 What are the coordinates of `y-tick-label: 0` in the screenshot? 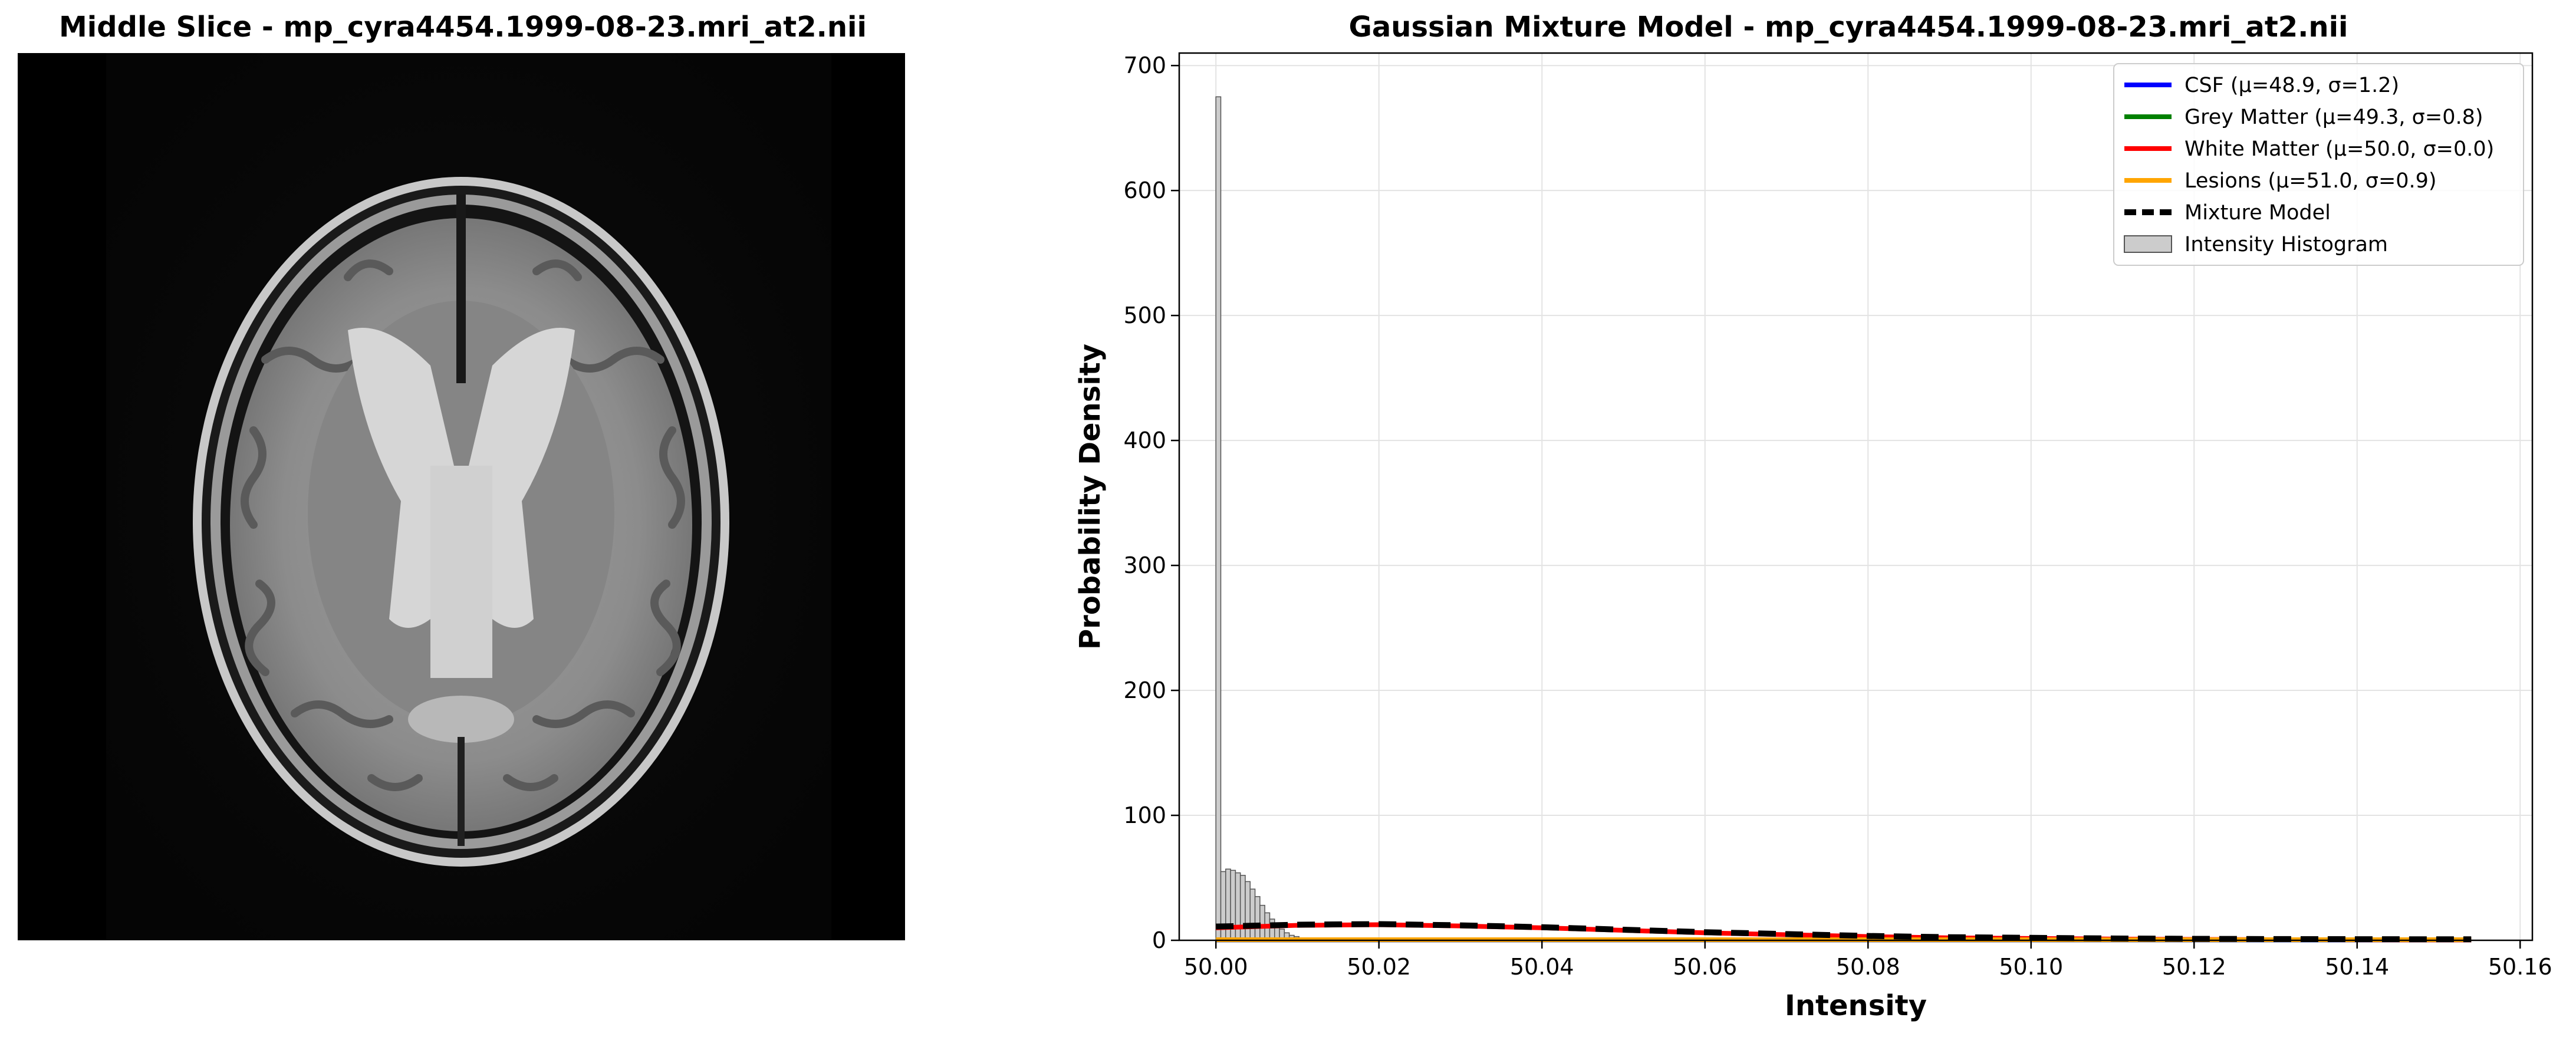 It's located at (1159, 940).